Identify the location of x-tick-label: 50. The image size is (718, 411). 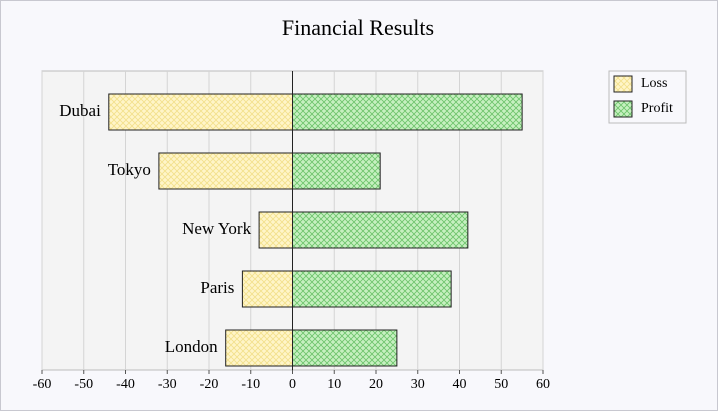
(501, 384).